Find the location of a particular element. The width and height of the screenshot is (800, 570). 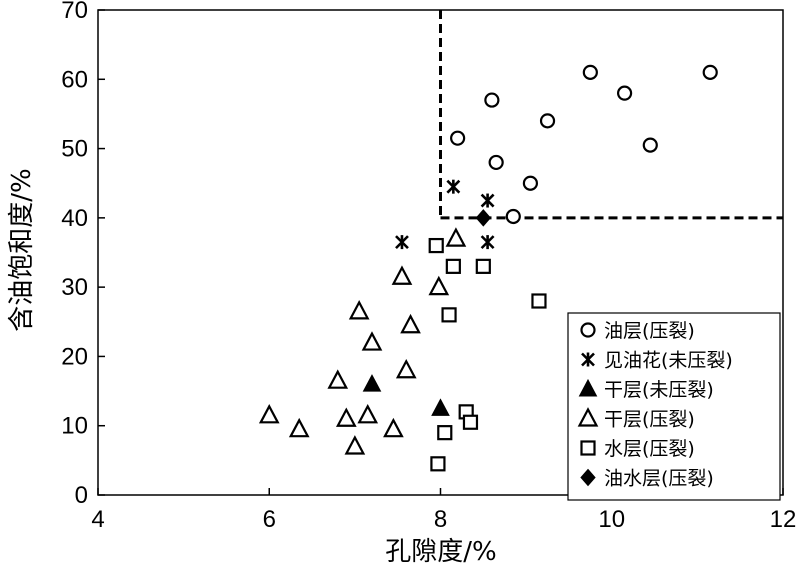

legend: 油层(压裂) 见油花(未压裂) 干层(未压裂) 干层(压裂) 水层(压裂) 油水层(压裂) is located at coordinates (674, 406).